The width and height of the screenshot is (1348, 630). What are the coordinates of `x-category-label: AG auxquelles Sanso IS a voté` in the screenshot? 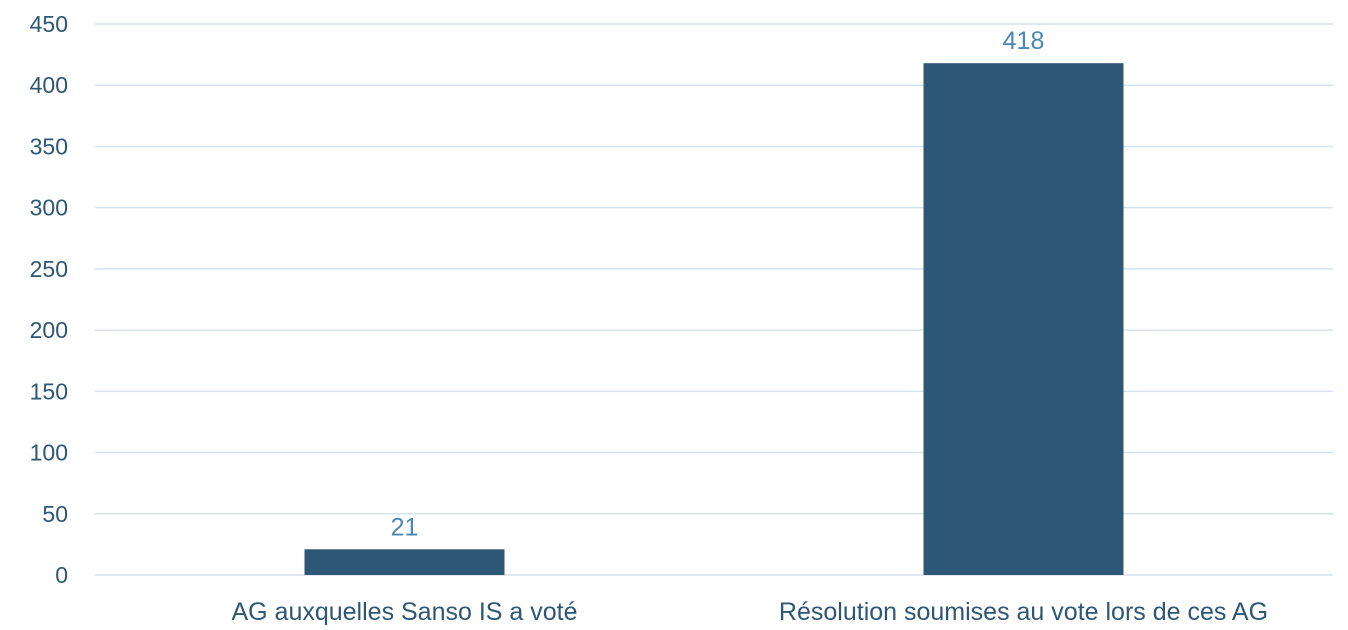 It's located at (404, 612).